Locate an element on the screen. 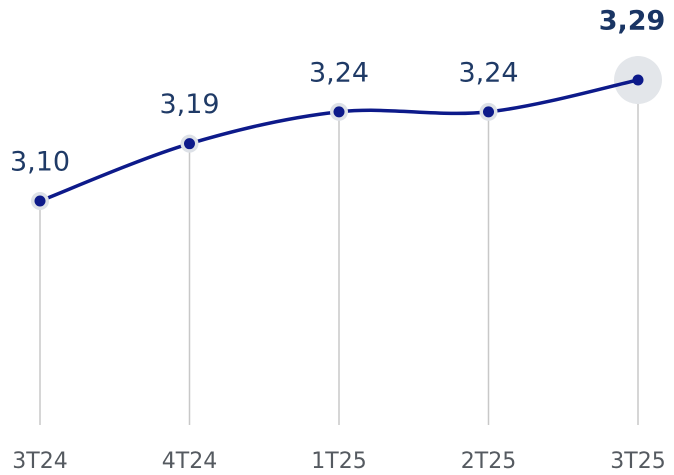 This screenshot has width=674, height=475. x-tick-label: 3T24 is located at coordinates (39, 461).